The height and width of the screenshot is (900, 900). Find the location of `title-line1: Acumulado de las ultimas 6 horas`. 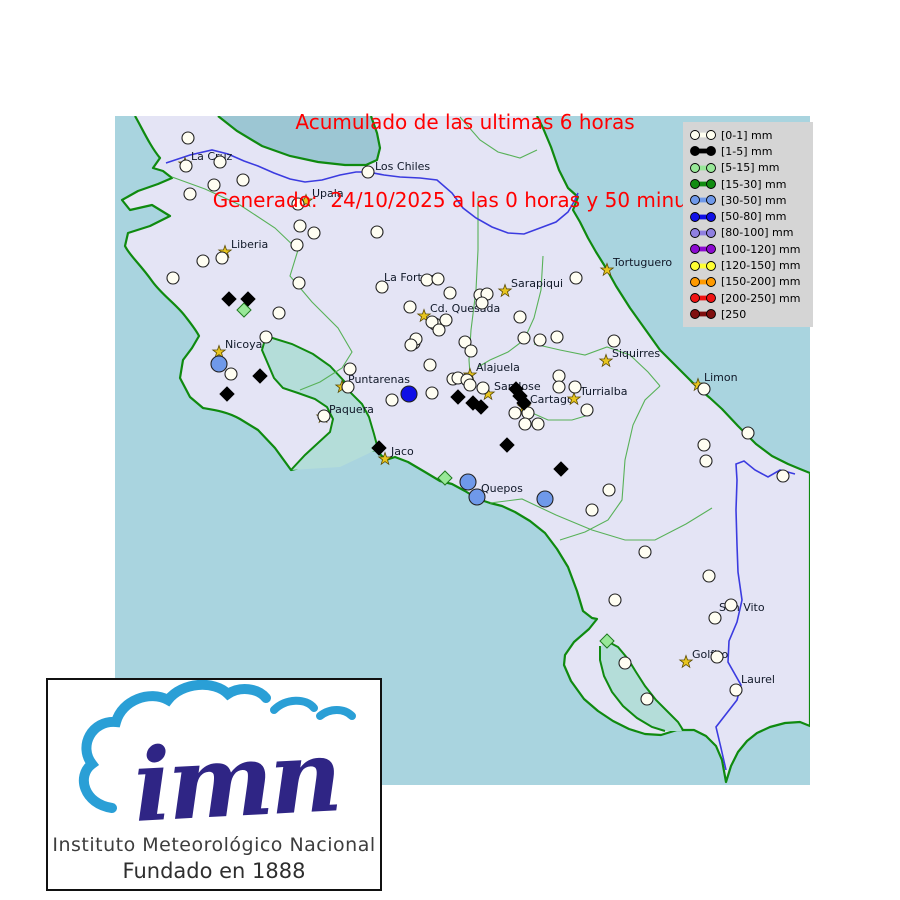

title-line1: Acumulado de las ultimas 6 horas is located at coordinates (465, 122).